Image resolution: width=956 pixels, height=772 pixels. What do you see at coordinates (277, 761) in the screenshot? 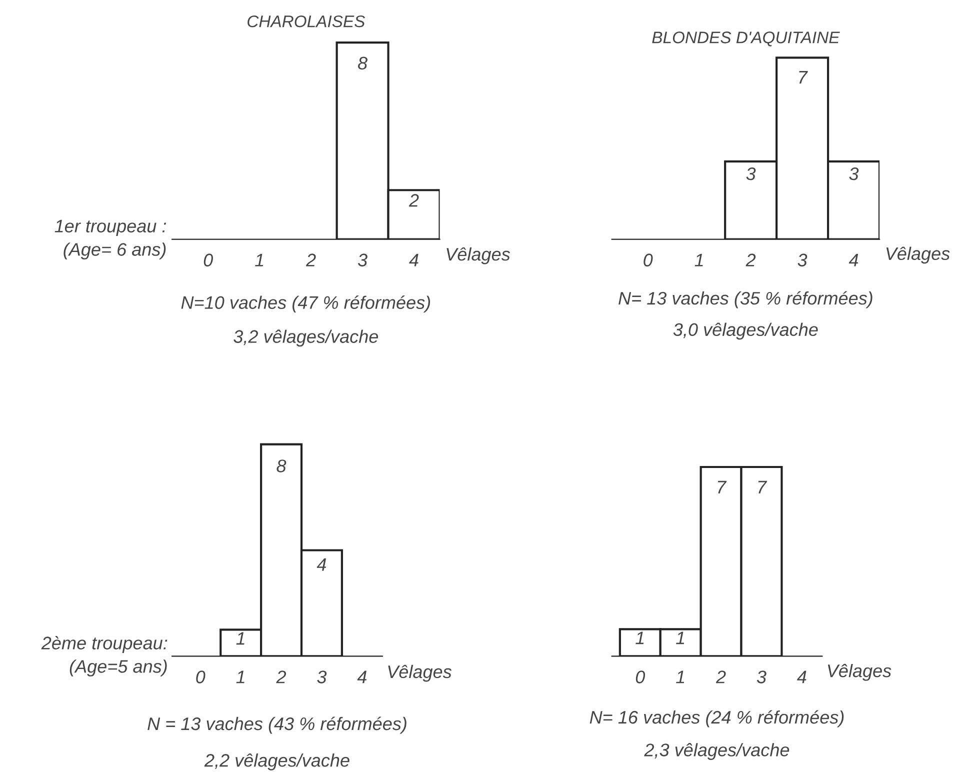
I see `text: 2,2 vêlages/vache` at bounding box center [277, 761].